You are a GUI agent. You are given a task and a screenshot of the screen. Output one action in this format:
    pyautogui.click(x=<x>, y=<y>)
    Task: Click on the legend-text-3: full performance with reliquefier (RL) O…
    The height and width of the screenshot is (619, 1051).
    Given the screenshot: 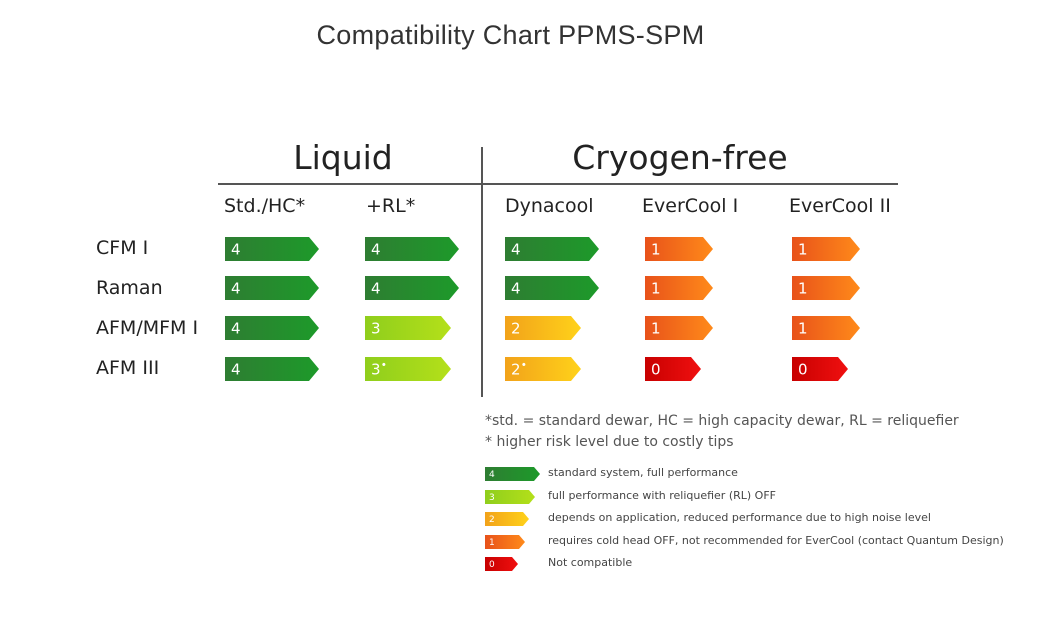 What is the action you would take?
    pyautogui.click(x=662, y=495)
    